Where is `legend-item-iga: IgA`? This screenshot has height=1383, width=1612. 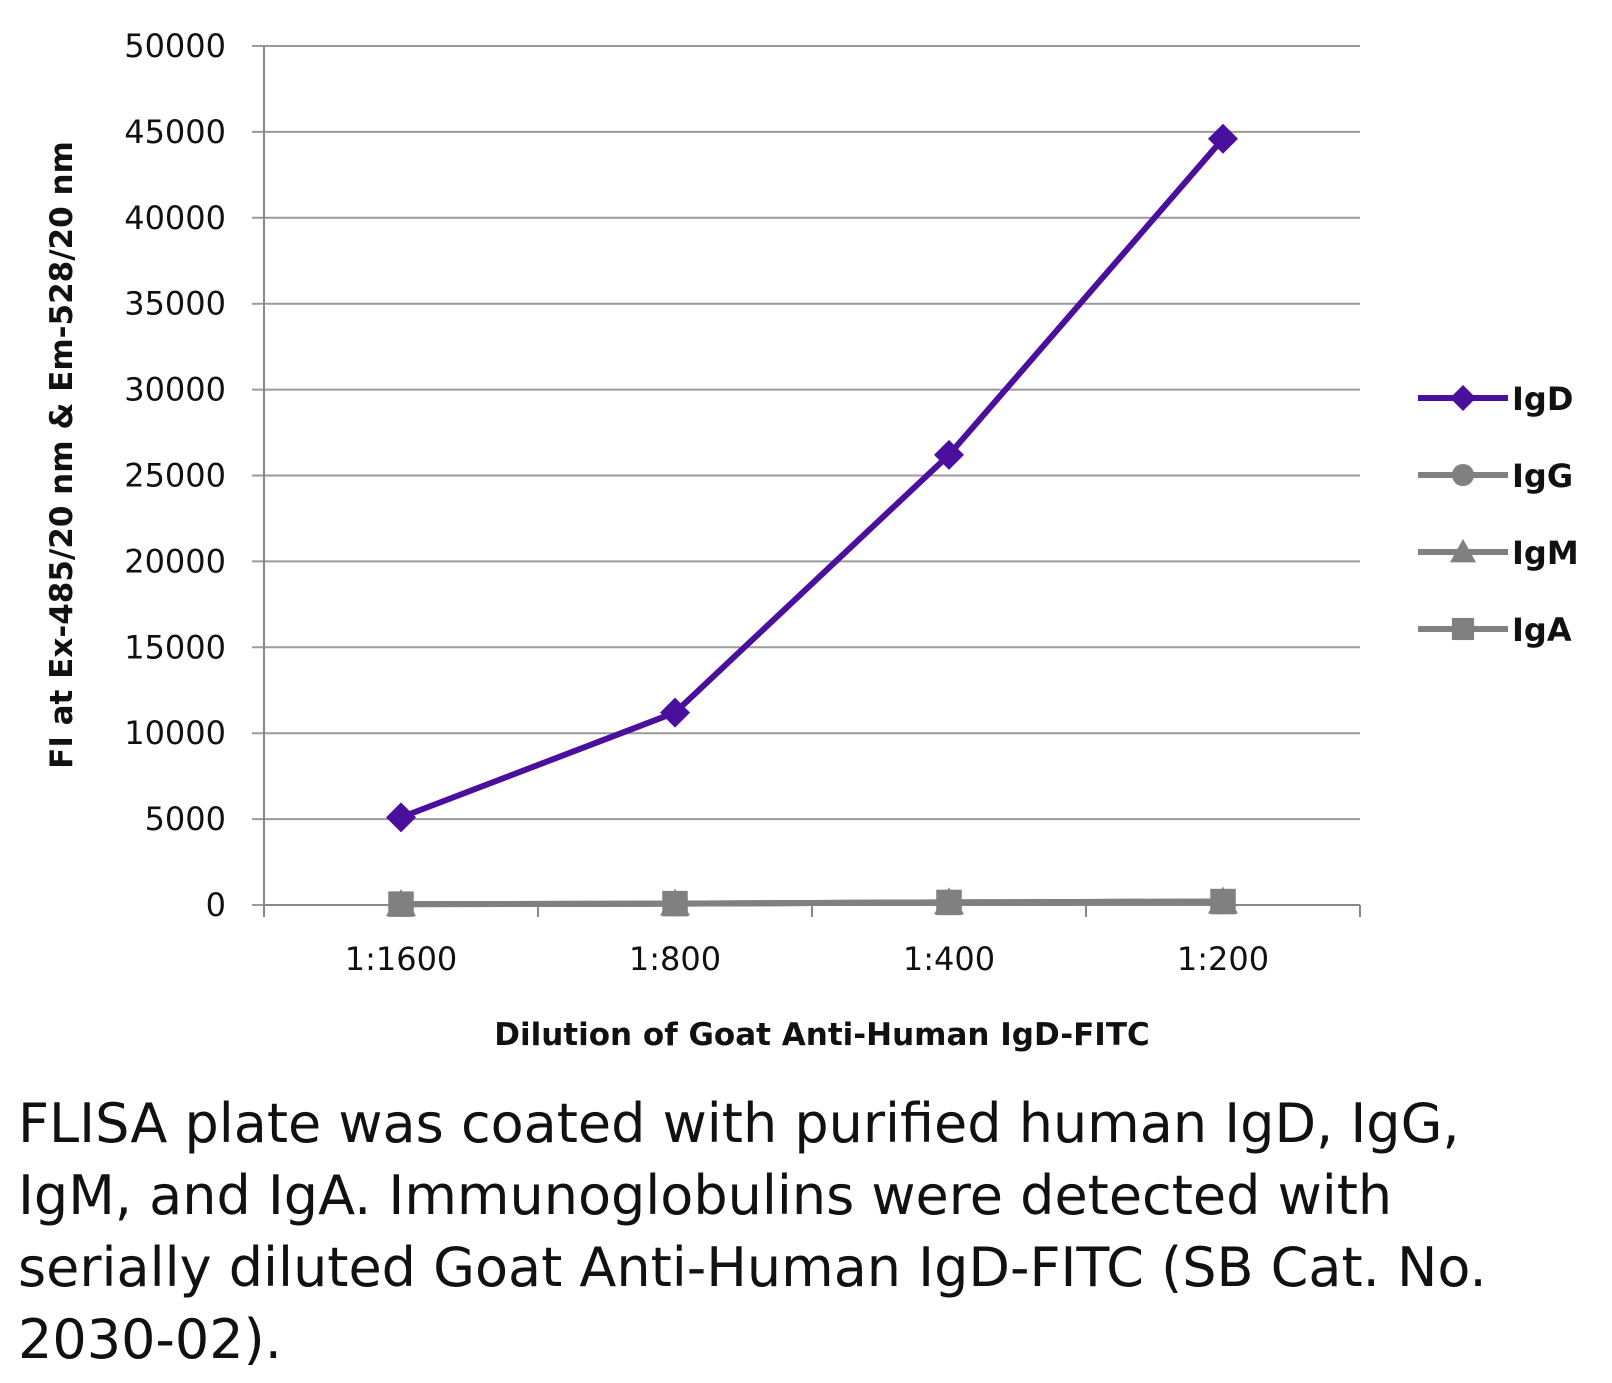
legend-item-iga: IgA is located at coordinates (1495, 630).